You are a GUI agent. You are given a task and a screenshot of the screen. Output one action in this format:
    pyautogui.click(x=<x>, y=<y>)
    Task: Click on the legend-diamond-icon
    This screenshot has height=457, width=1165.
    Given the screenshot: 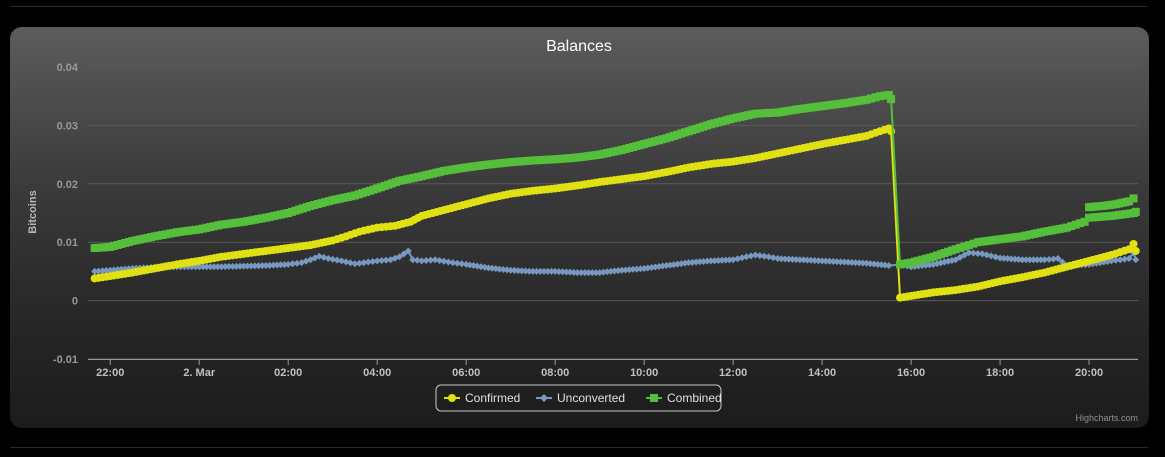 What is the action you would take?
    pyautogui.click(x=544, y=398)
    